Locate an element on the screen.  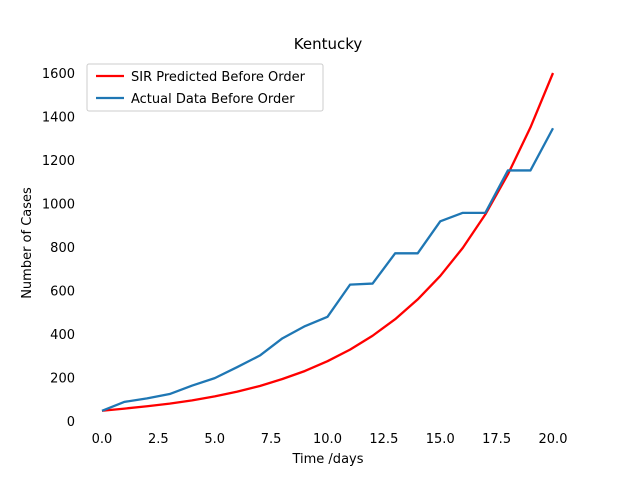
y-tick-label: 1600 is located at coordinates (58, 74).